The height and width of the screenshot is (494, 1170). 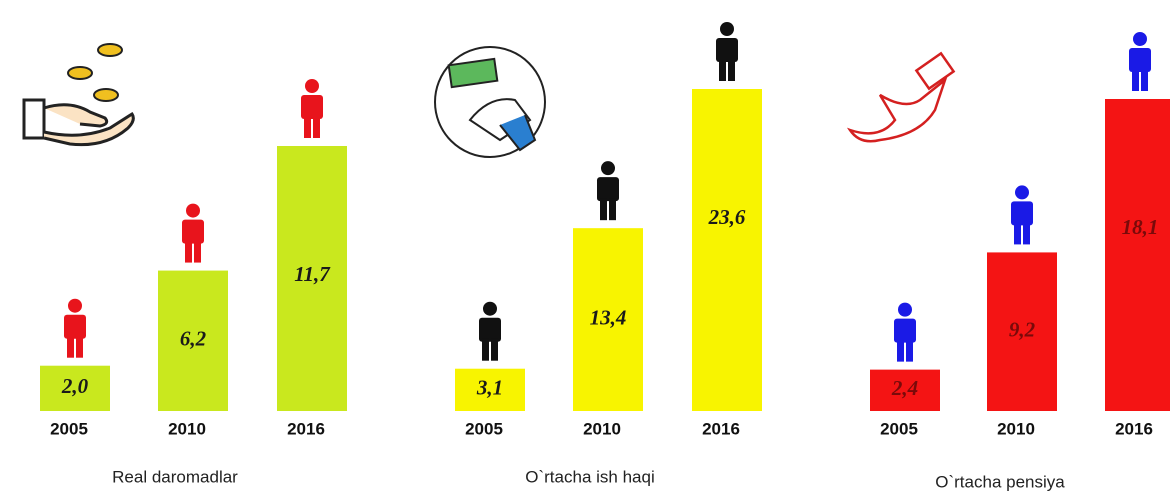 I want to click on value-label: 18,1, so click(x=1140, y=227).